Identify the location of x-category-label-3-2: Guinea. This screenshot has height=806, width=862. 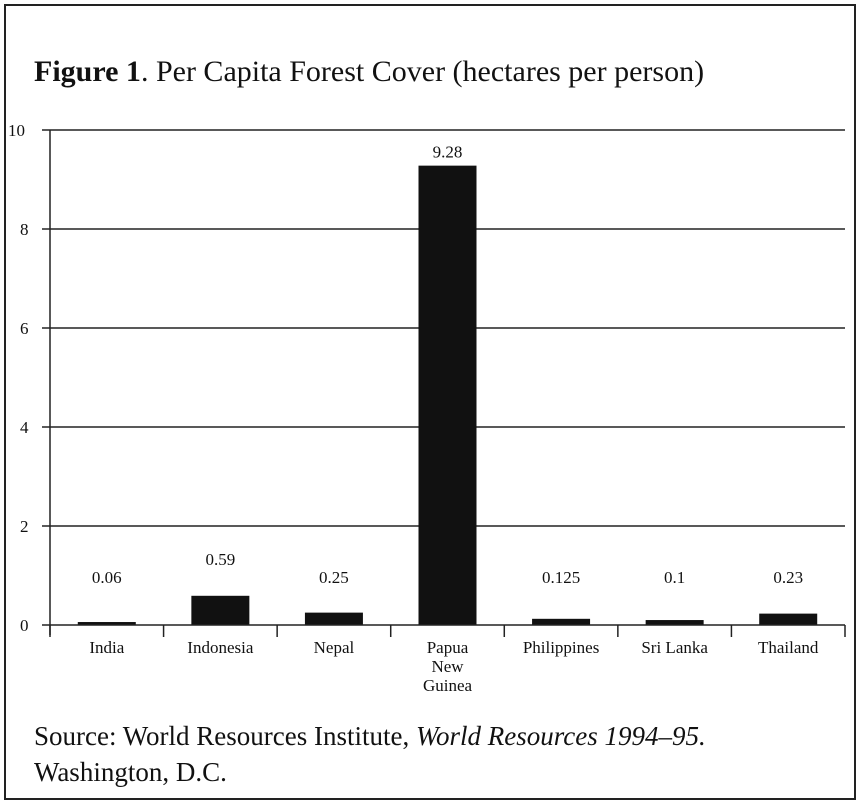
(448, 685).